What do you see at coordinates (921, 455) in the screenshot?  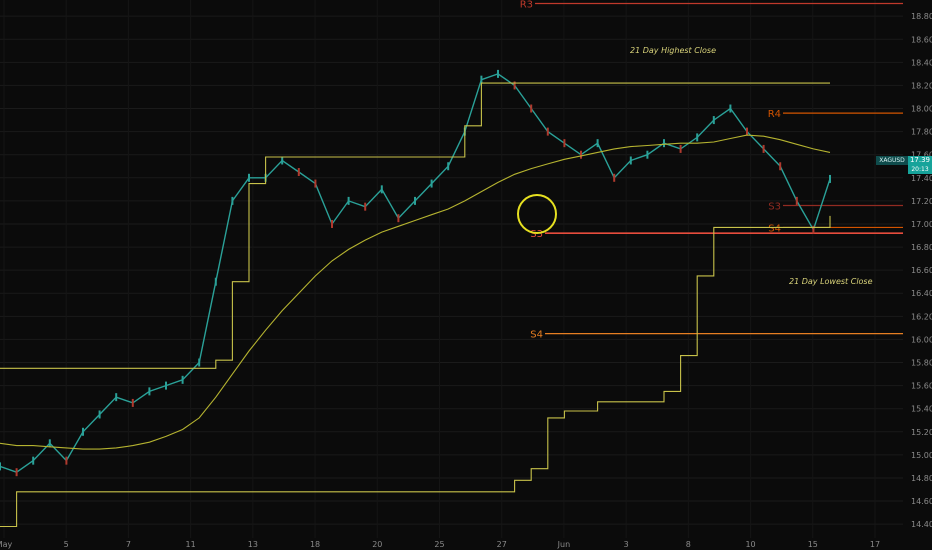 I see `y-tick-label: 15.00` at bounding box center [921, 455].